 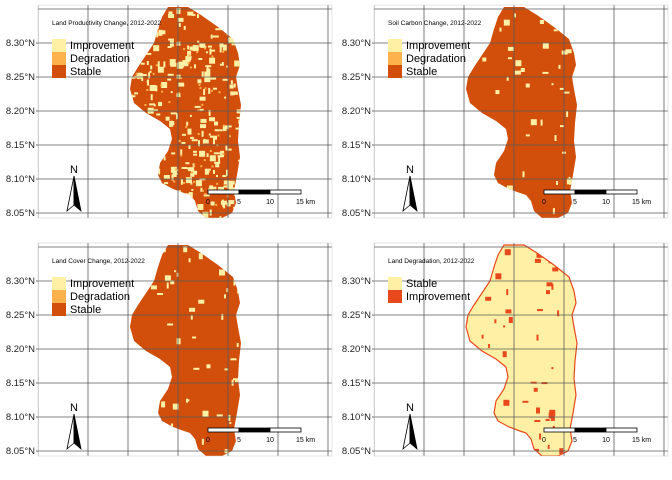 What do you see at coordinates (254, 430) in the screenshot?
I see `scale-bar-segment` at bounding box center [254, 430].